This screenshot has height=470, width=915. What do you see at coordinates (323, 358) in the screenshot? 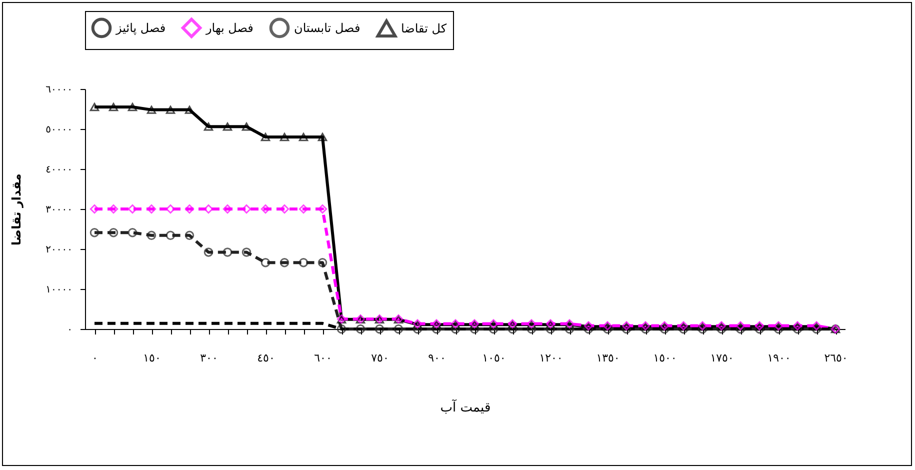
I see `x-tick-label: ٦٠٠` at bounding box center [323, 358].